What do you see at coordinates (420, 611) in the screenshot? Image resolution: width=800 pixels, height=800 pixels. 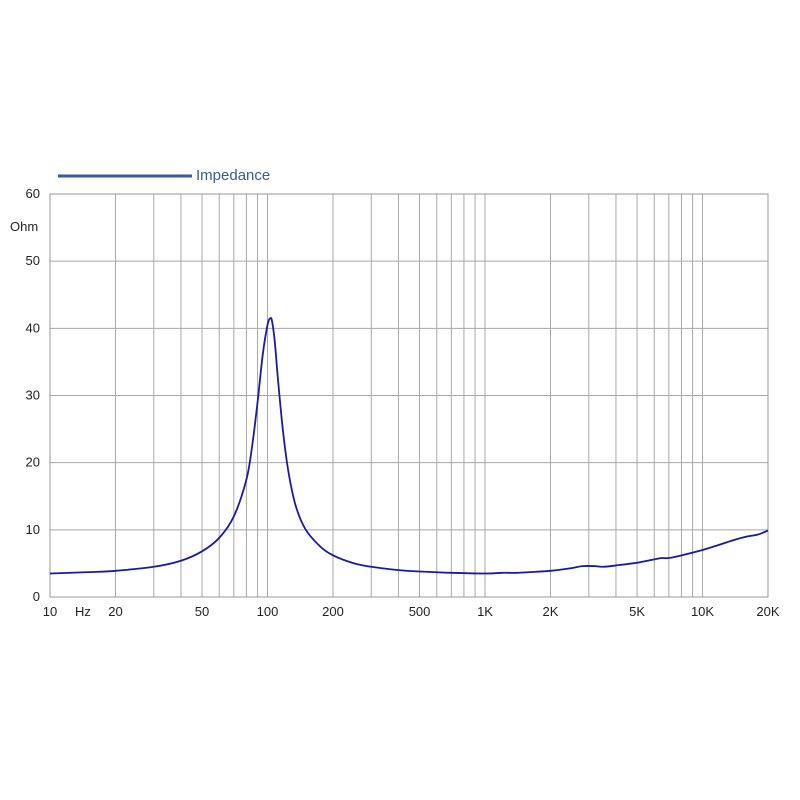 I see `x-tick-label: 500` at bounding box center [420, 611].